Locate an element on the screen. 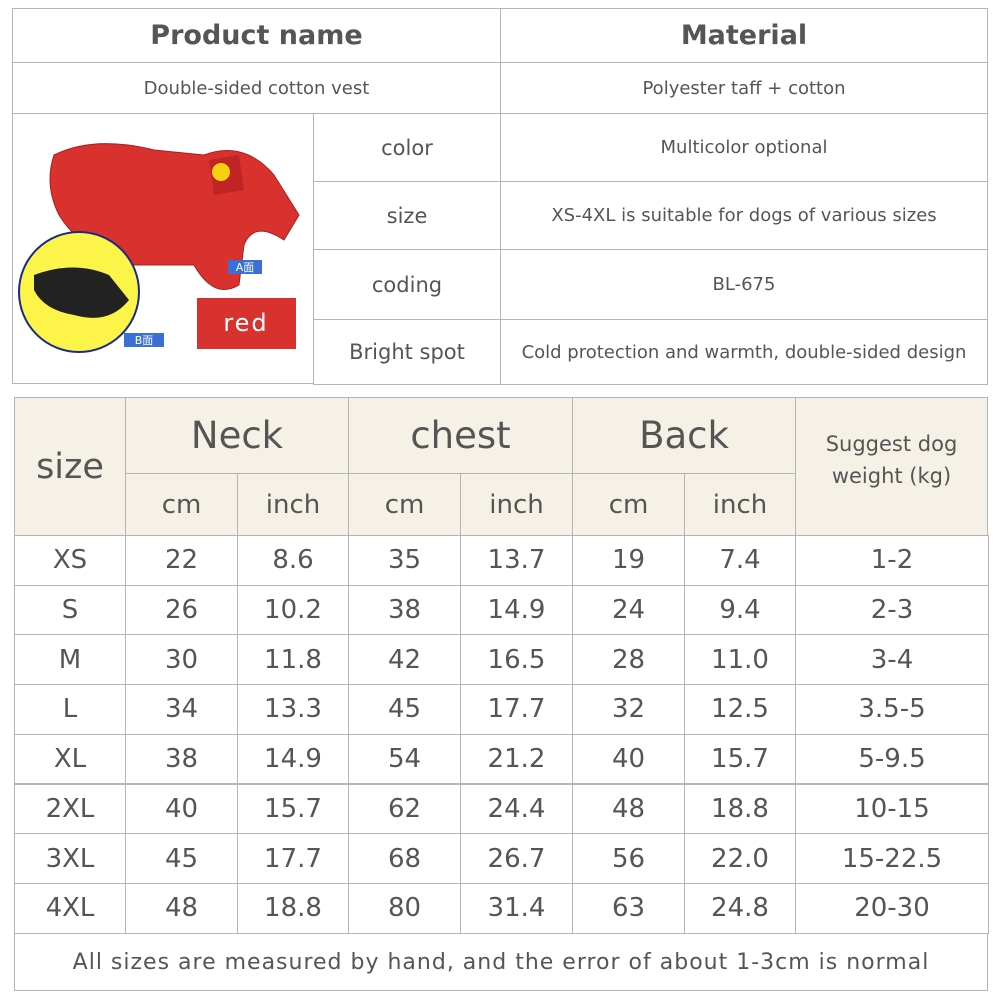  value-cell: 10.2 is located at coordinates (293, 610).